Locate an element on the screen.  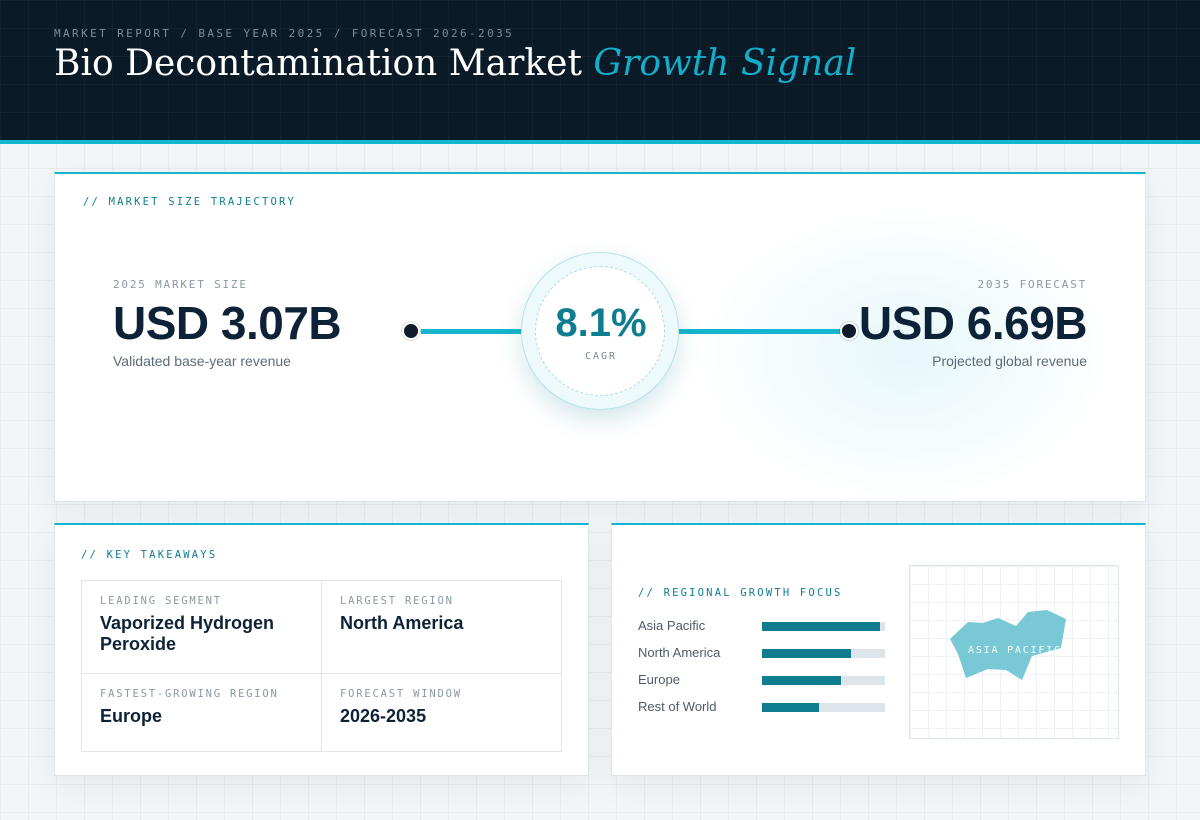
region-map: ASIA PACIFIC is located at coordinates (1014, 652).